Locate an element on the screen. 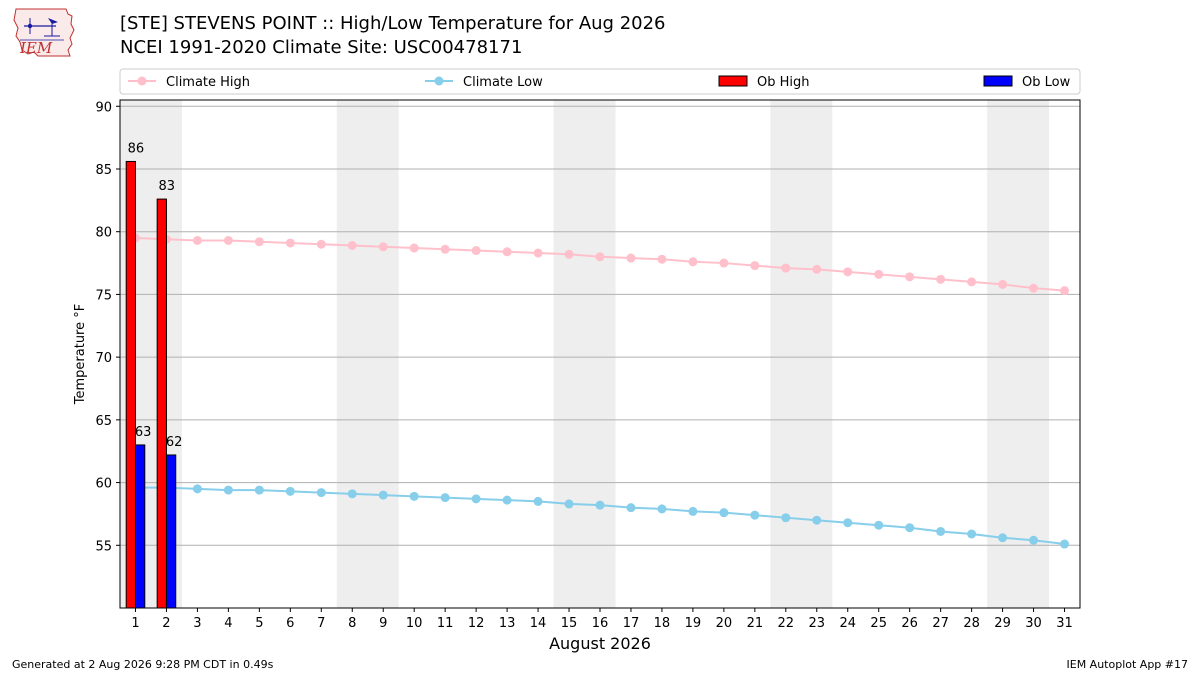 This screenshot has height=675, width=1200. y-tick-label-60: 60 is located at coordinates (103, 484).